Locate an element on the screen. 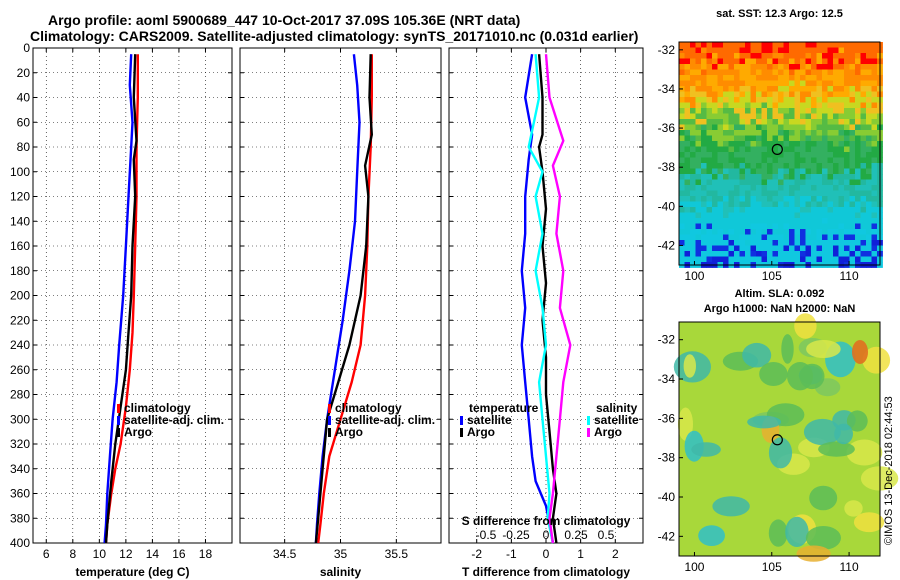  map-x-tick-label: 100 is located at coordinates (694, 276).